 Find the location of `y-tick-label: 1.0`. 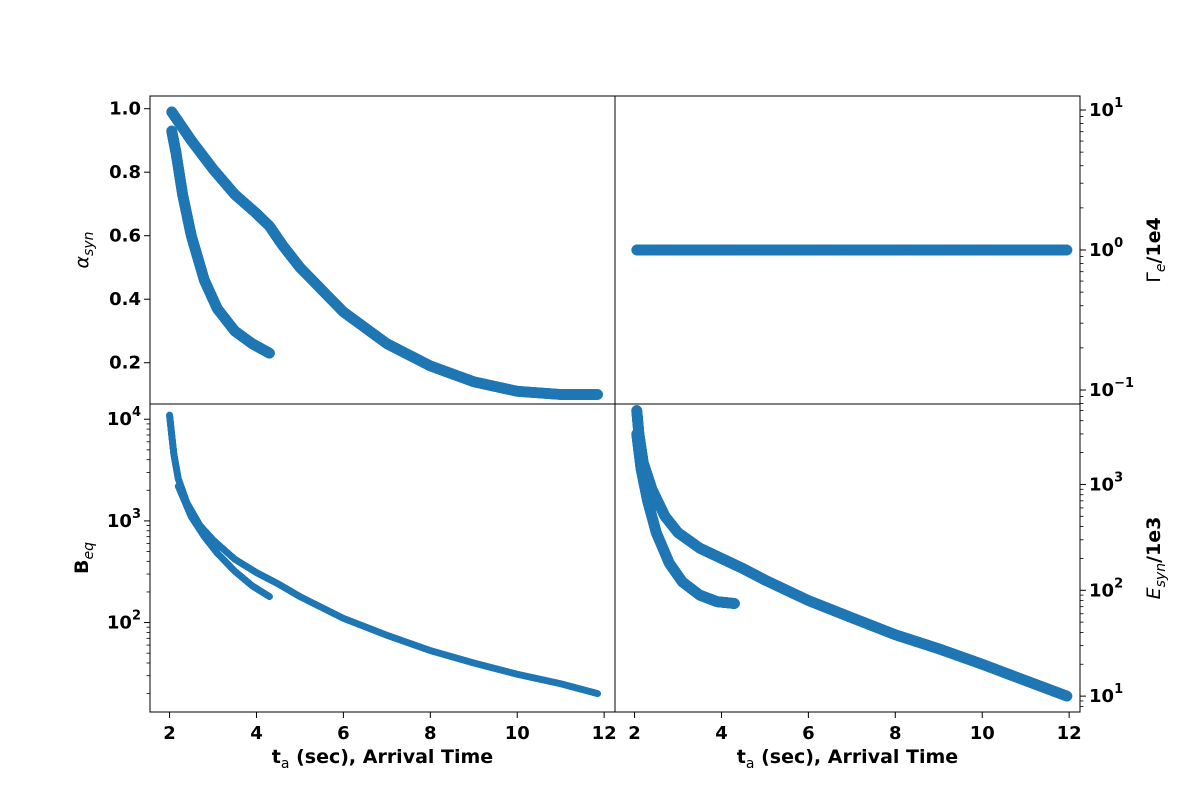

y-tick-label: 1.0 is located at coordinates (125, 109).